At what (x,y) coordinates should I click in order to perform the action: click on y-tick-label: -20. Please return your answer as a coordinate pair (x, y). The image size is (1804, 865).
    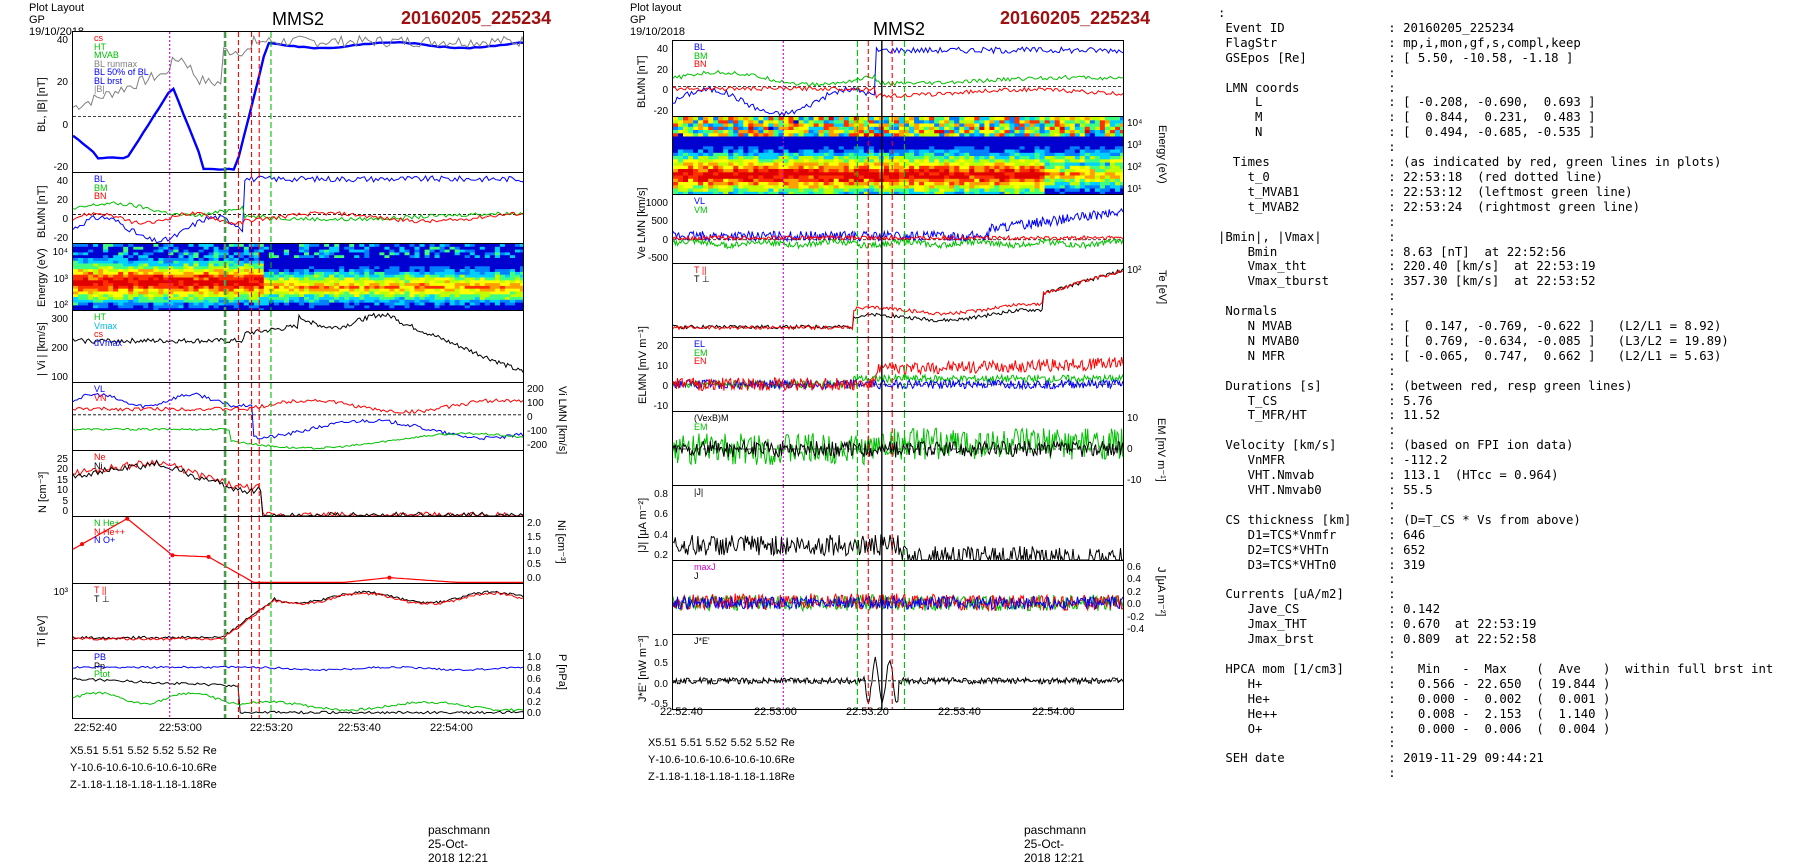
    Looking at the image, I should click on (660, 111).